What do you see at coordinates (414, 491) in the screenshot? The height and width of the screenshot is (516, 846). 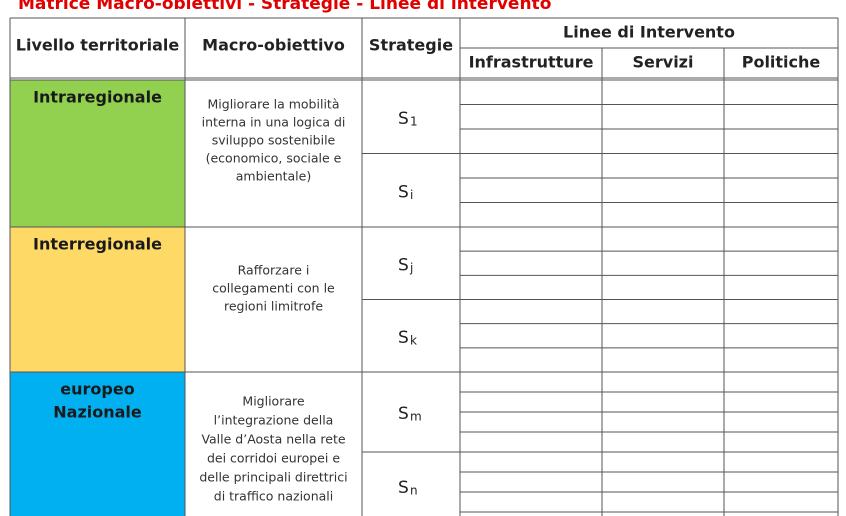 I see `strategy-sub: n` at bounding box center [414, 491].